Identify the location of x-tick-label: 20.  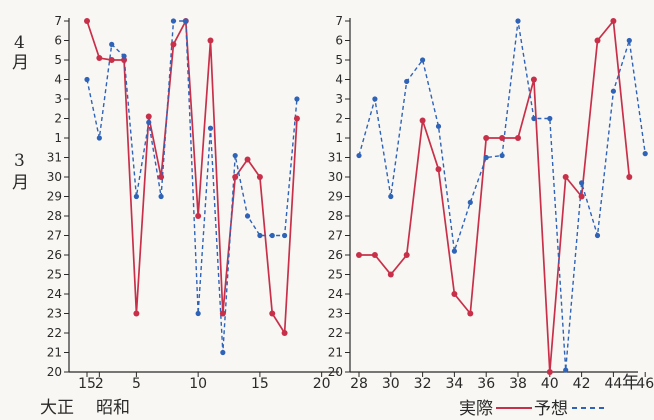
(322, 384).